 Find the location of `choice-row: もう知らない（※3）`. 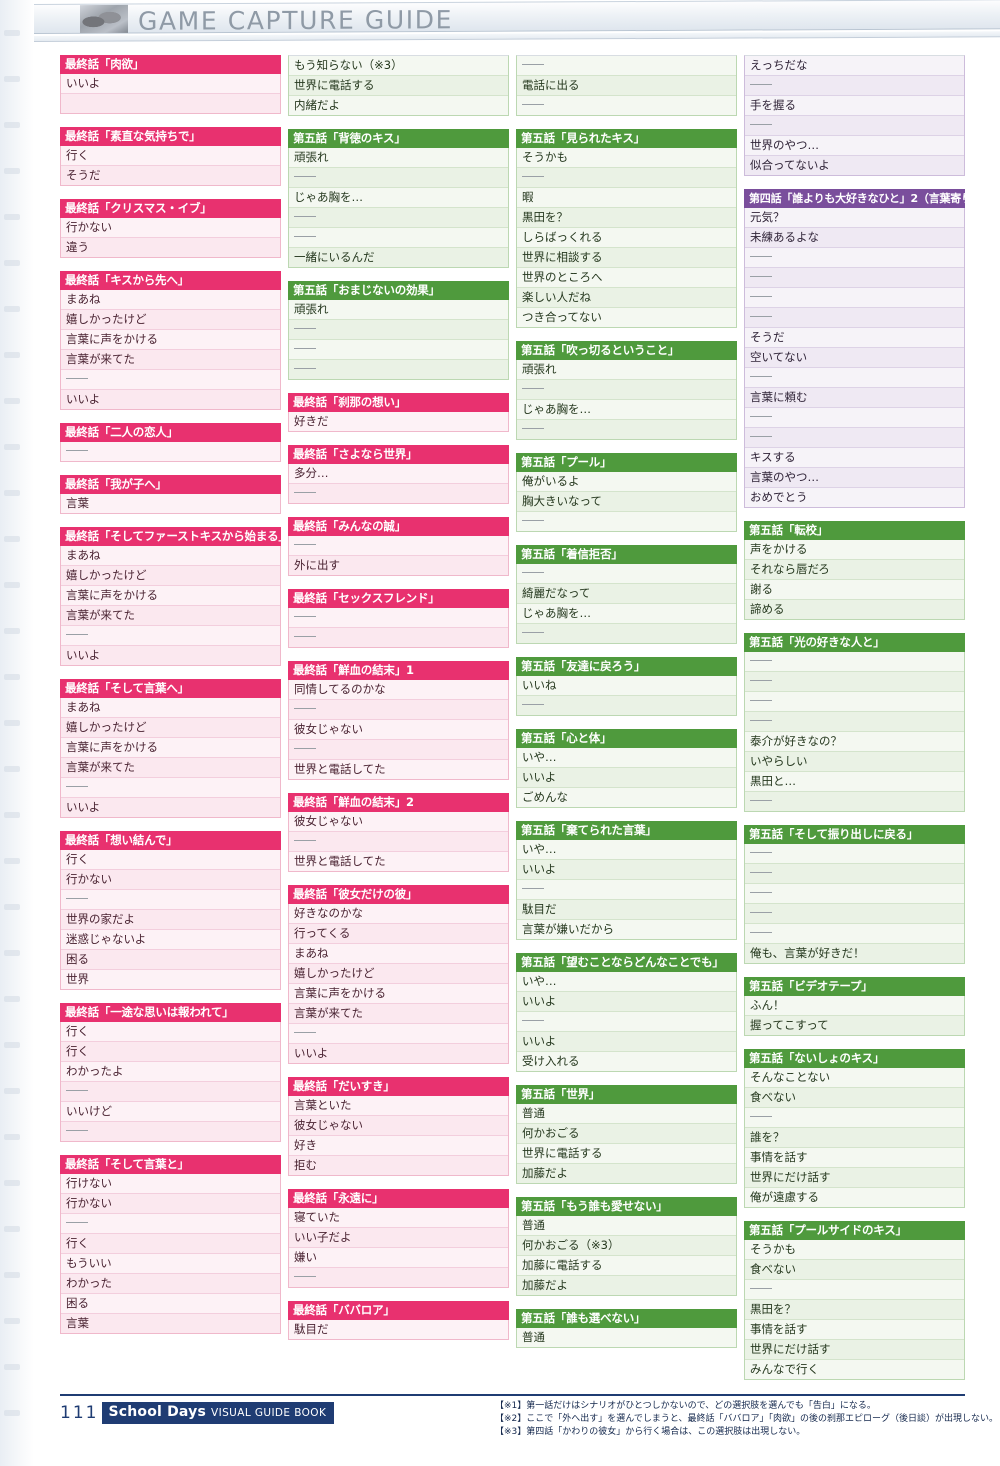

choice-row: もう知らない（※3） is located at coordinates (398, 66).